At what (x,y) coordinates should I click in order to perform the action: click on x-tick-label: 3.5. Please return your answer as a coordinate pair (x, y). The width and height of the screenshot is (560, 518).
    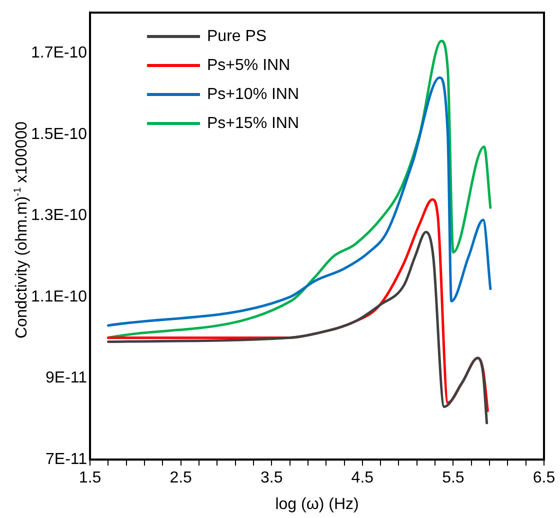
    Looking at the image, I should click on (271, 478).